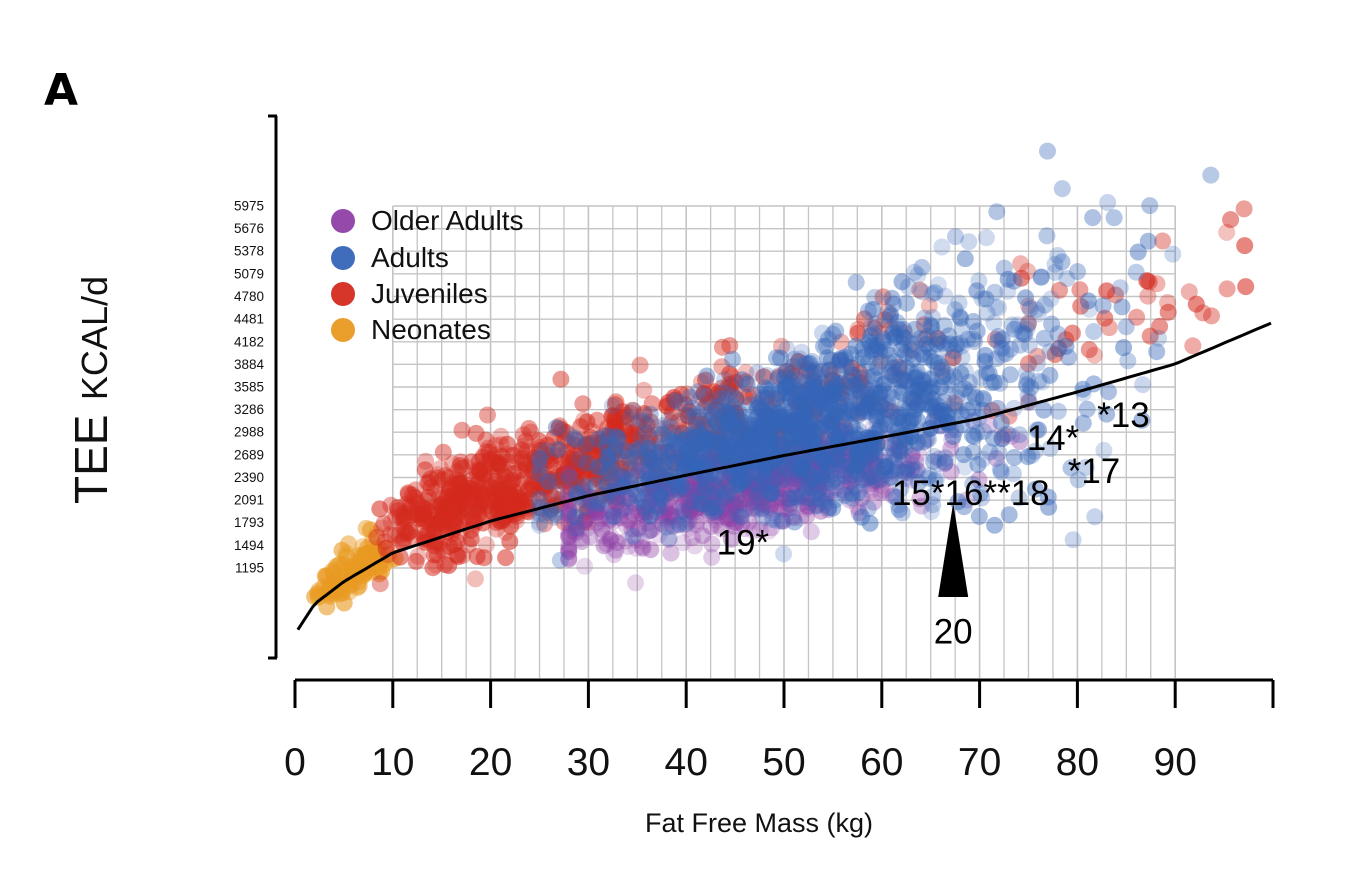 This screenshot has height=869, width=1346. What do you see at coordinates (759, 823) in the screenshot?
I see `x-axis-label: Fat Free Mass (kg)` at bounding box center [759, 823].